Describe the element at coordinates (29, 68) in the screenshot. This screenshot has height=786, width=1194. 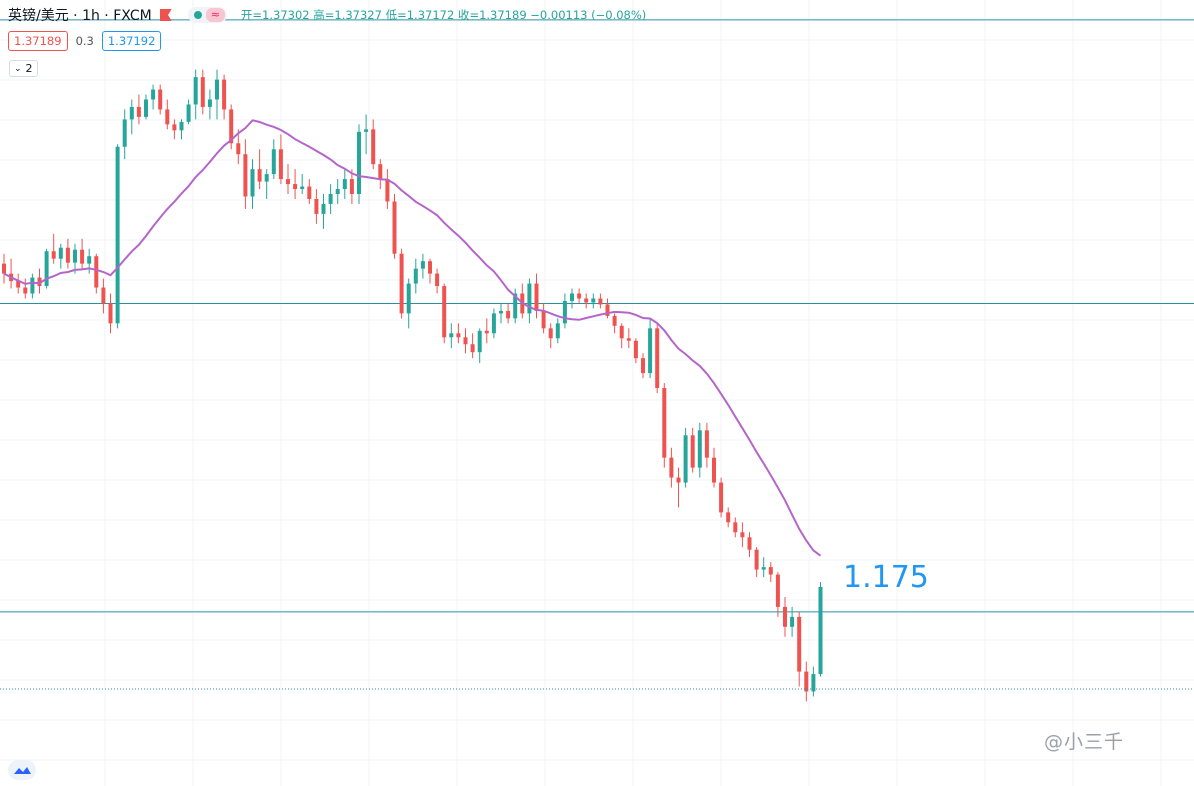
I see `indicator-count: 2` at that location.